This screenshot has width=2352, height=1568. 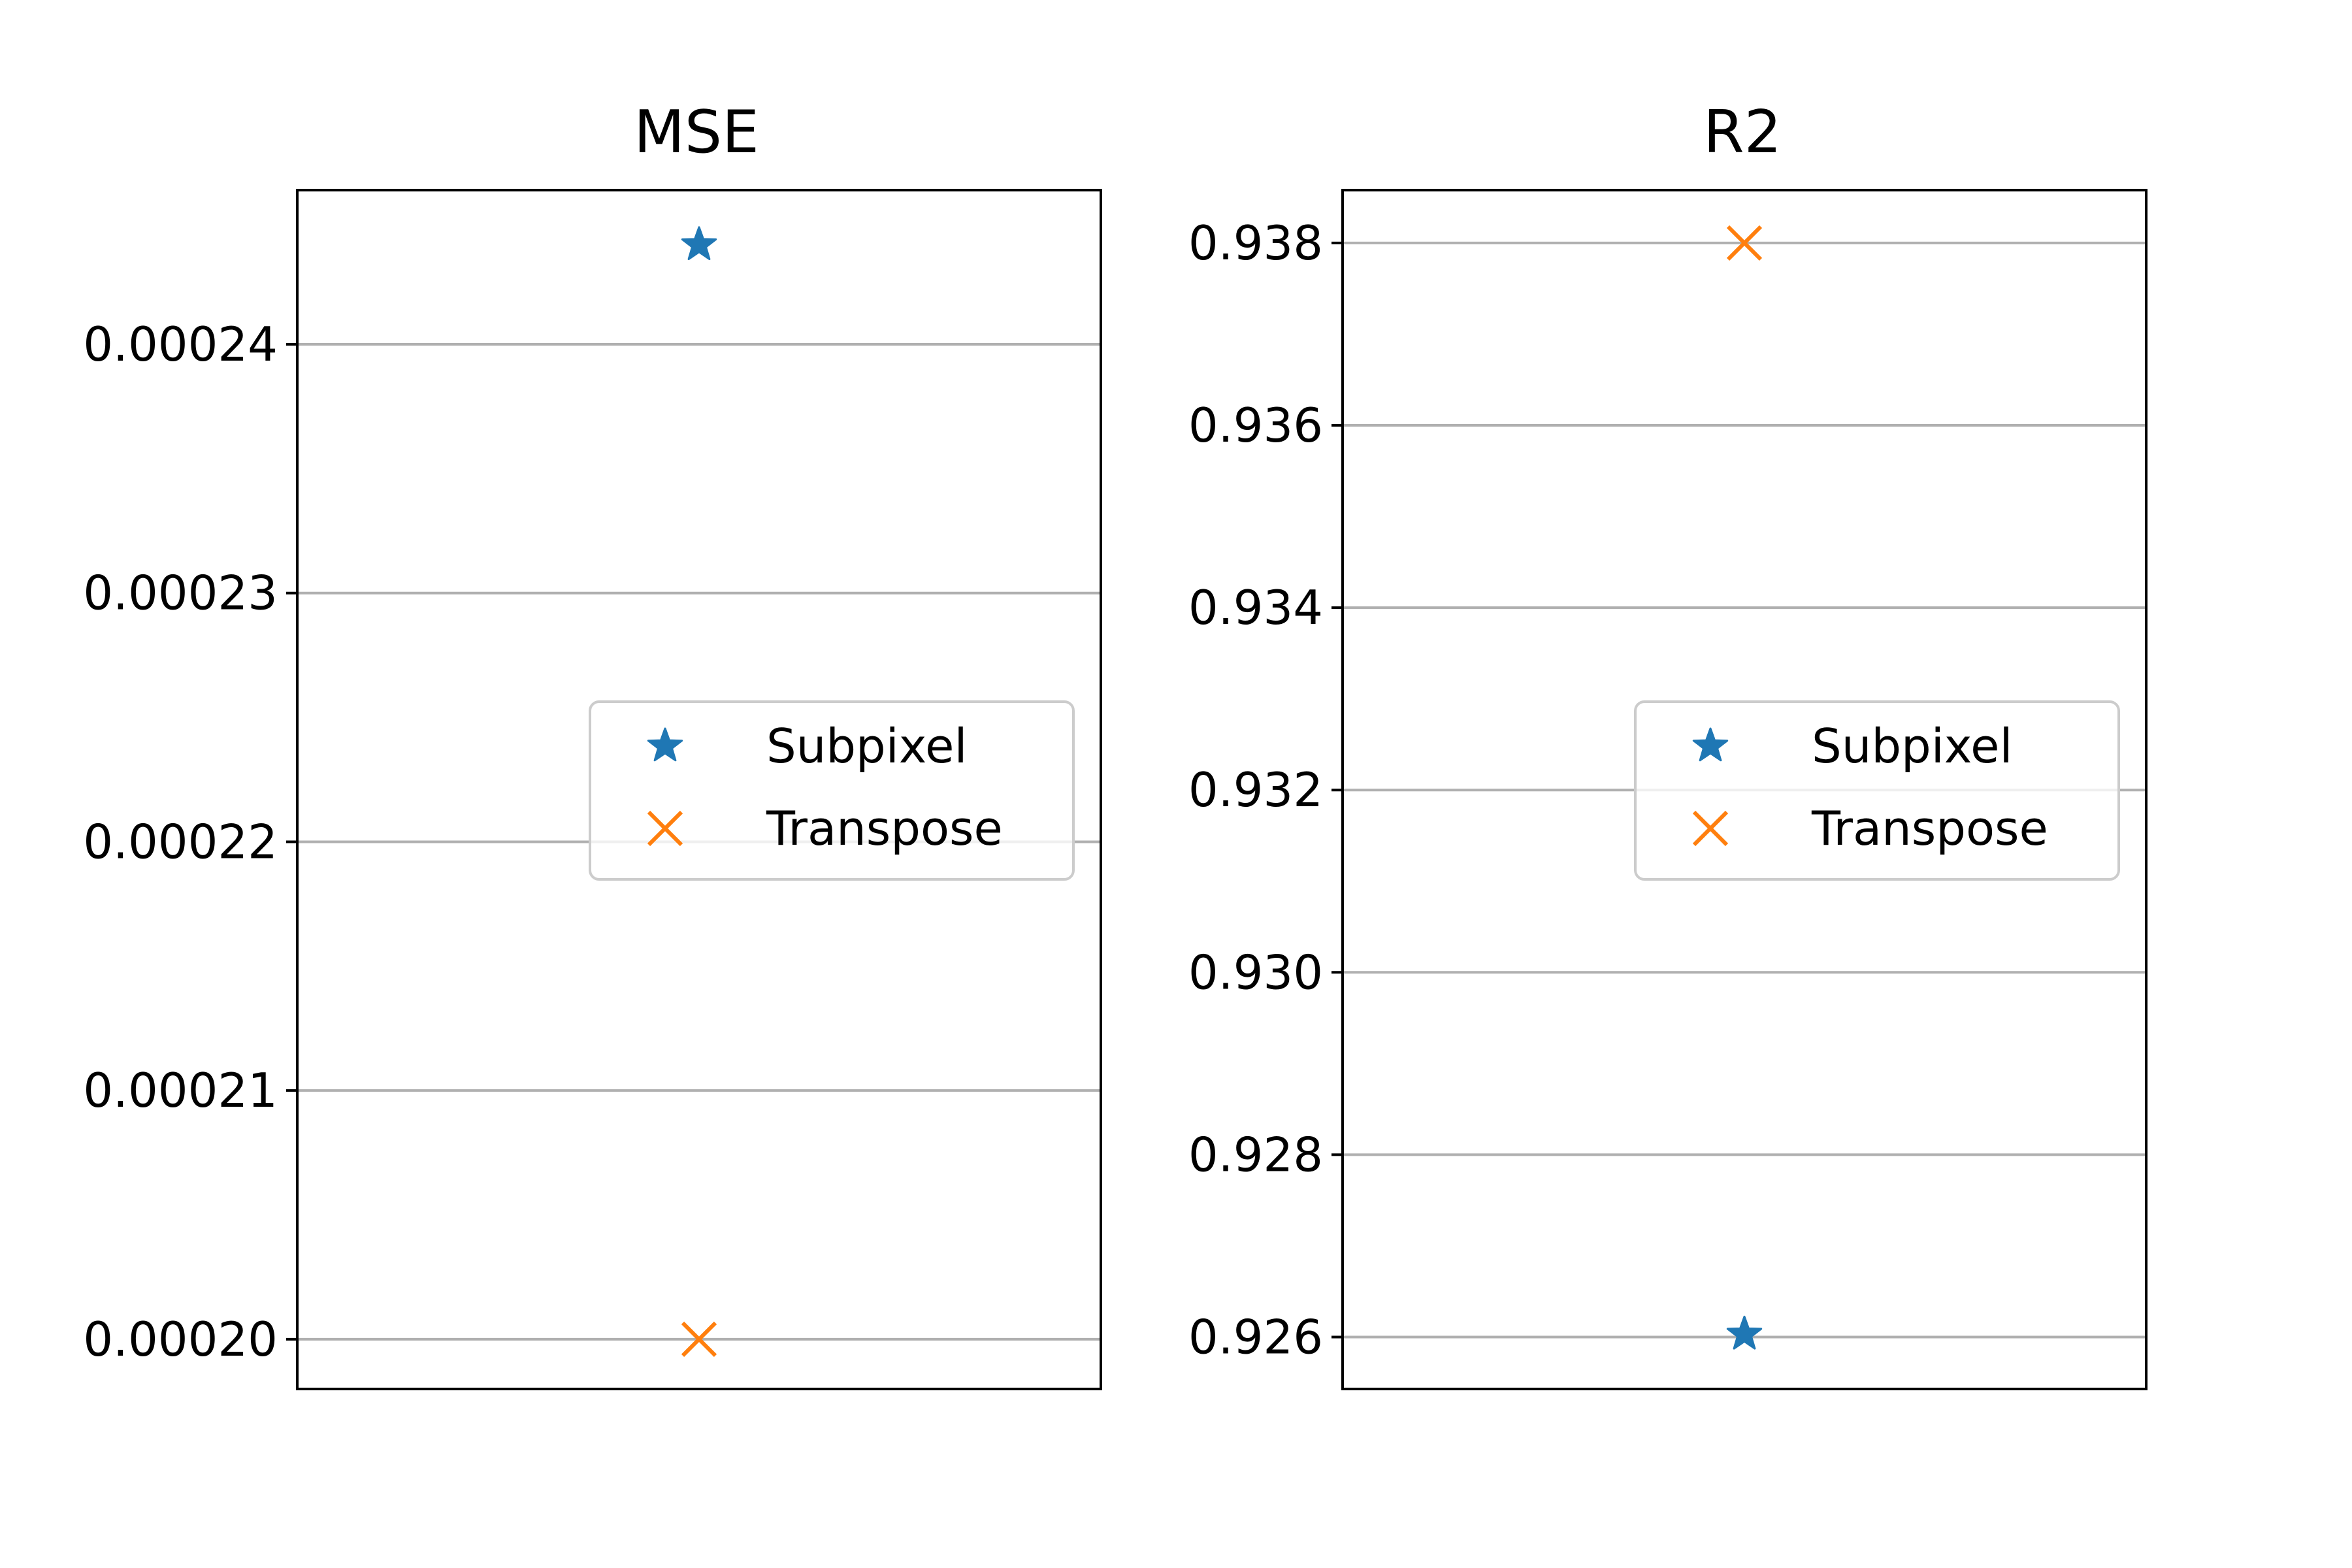 What do you see at coordinates (1744, 1332) in the screenshot?
I see `r2-point-subpixel` at bounding box center [1744, 1332].